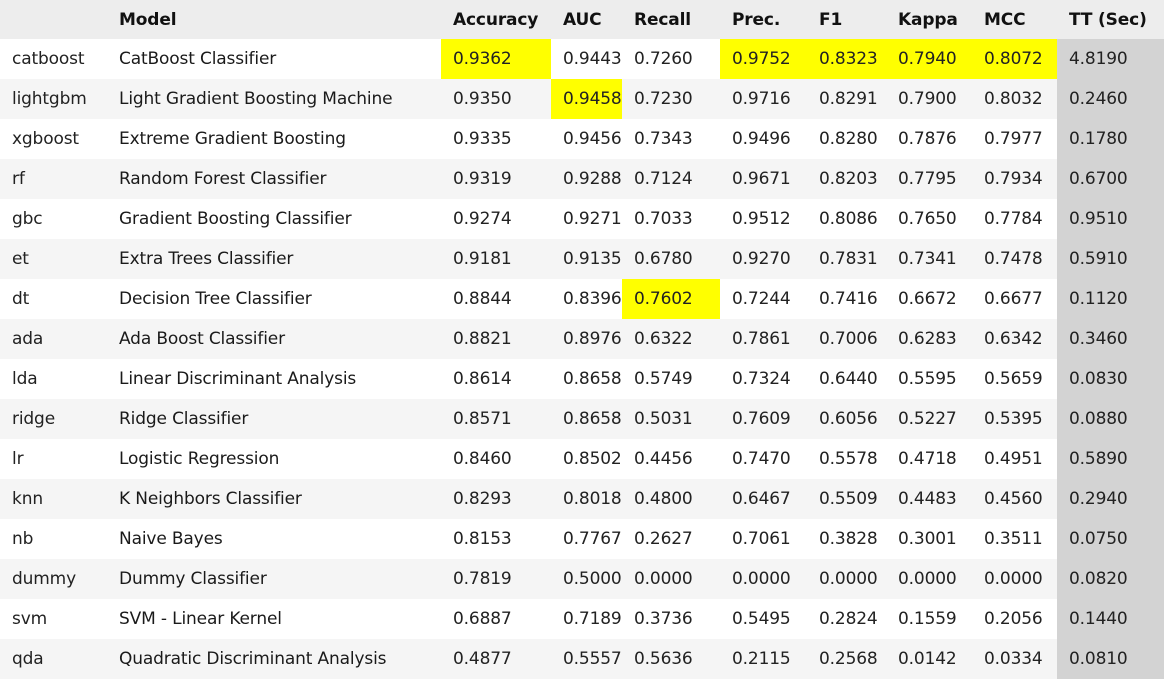  Describe the element at coordinates (761, 419) in the screenshot. I see `precision-cell: 0.7609` at that location.